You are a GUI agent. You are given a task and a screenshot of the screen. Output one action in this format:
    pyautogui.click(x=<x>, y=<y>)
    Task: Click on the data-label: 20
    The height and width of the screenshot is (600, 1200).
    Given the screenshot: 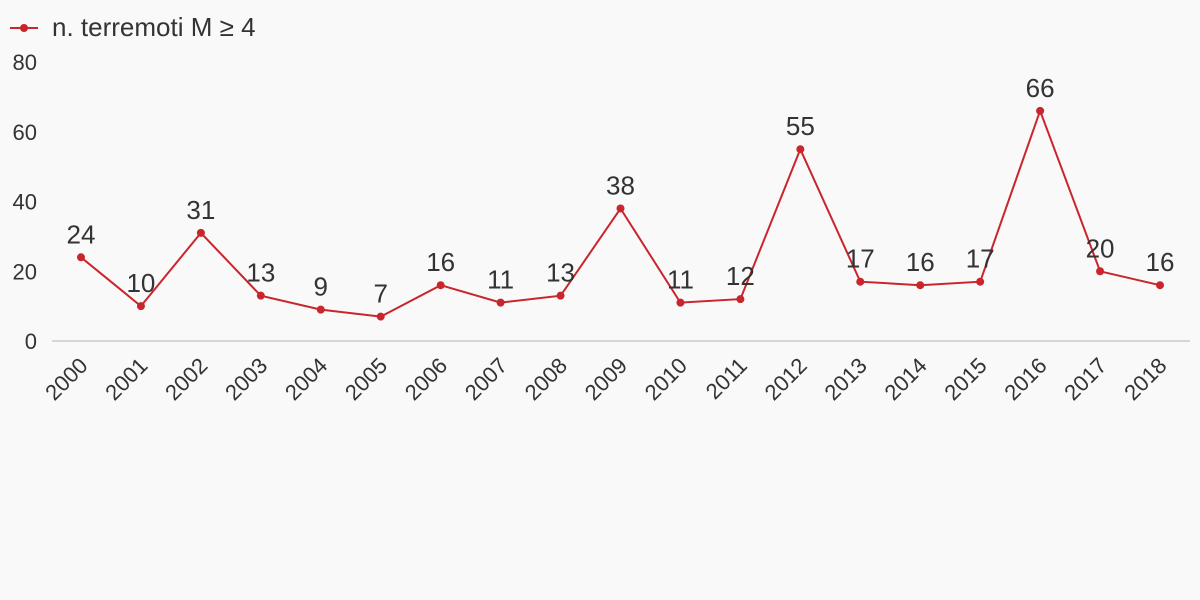 What is the action you would take?
    pyautogui.click(x=1100, y=248)
    